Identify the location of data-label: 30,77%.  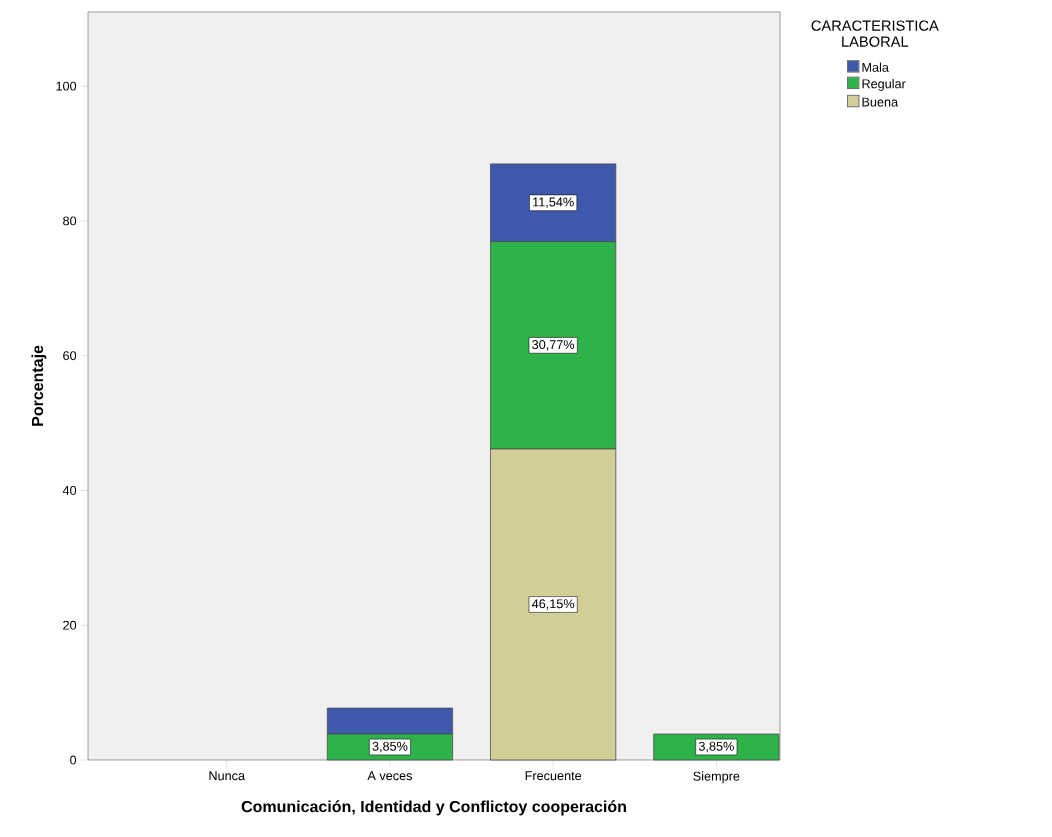
(553, 345).